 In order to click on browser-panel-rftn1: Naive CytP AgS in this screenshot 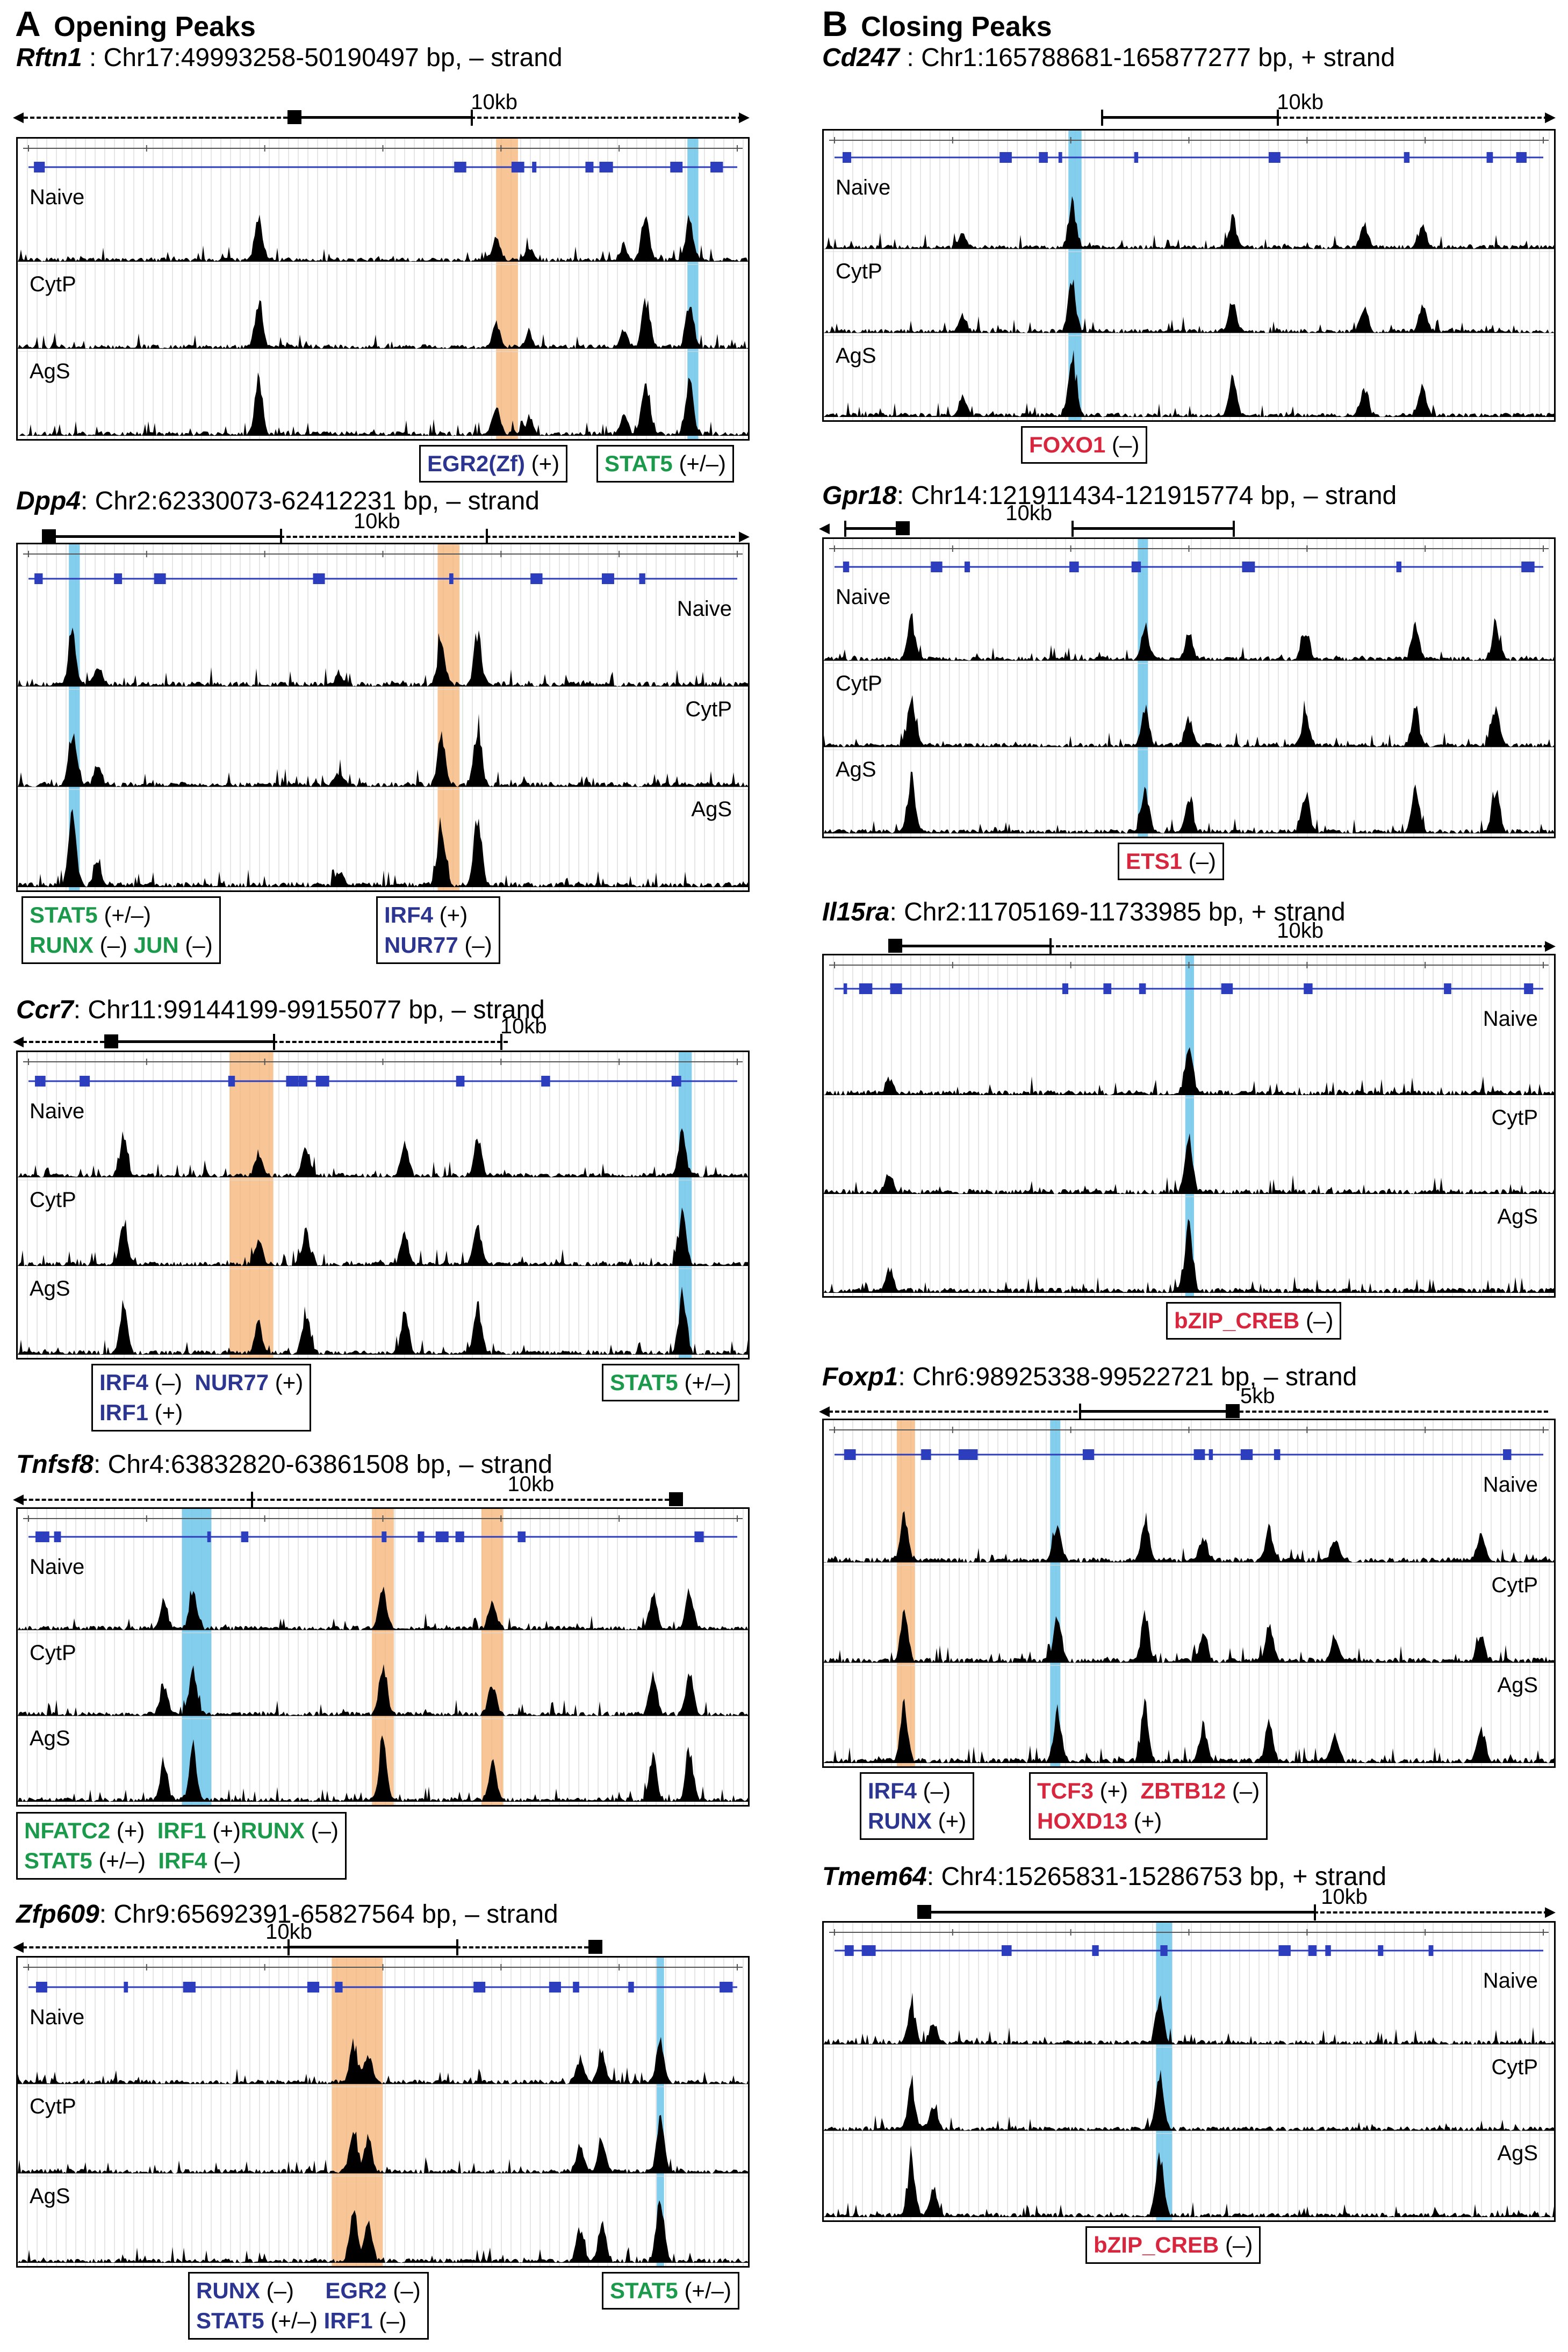, I will do `click(383, 289)`.